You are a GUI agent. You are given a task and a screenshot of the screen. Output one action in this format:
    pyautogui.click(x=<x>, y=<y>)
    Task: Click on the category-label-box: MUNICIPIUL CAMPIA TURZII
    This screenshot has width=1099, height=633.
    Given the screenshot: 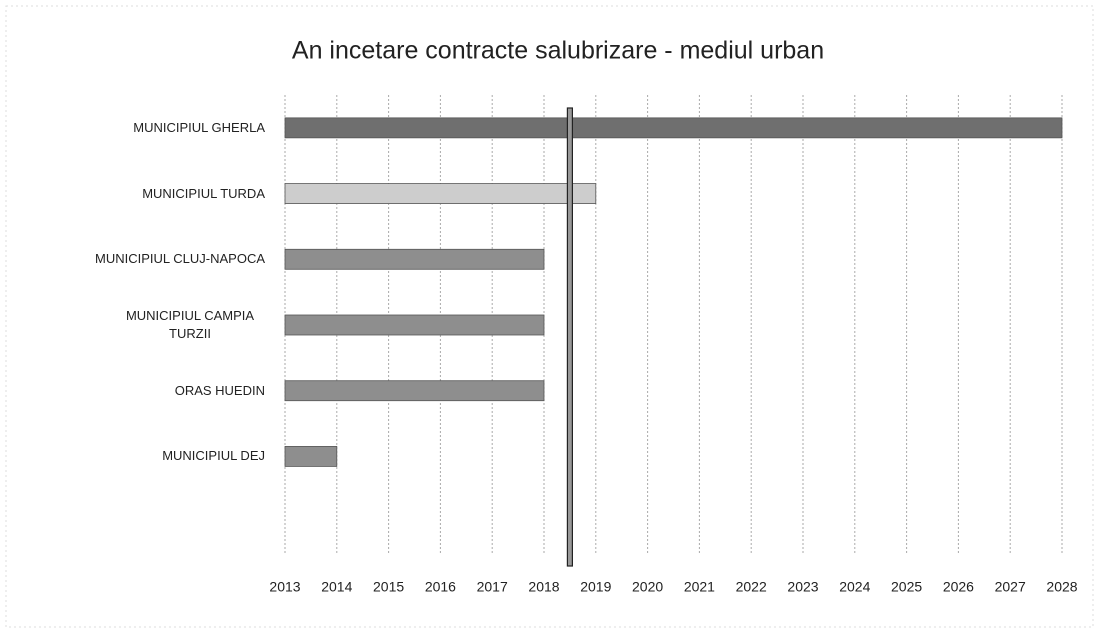 What is the action you would take?
    pyautogui.click(x=145, y=325)
    